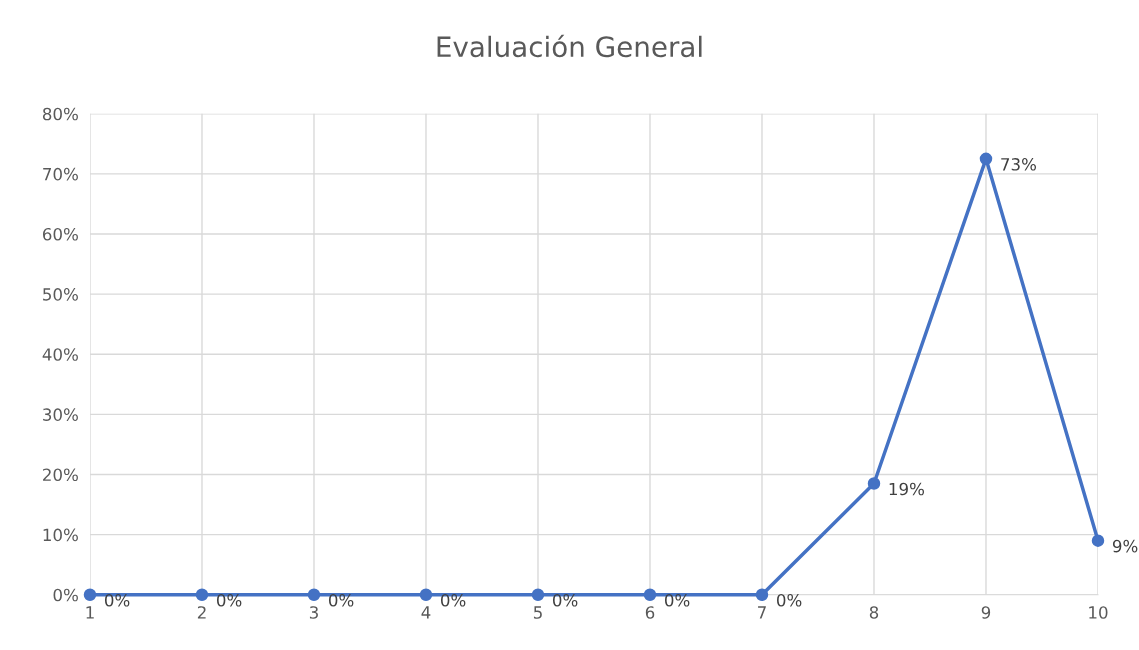  Describe the element at coordinates (60, 354) in the screenshot. I see `y-tick-label: 40%` at that location.